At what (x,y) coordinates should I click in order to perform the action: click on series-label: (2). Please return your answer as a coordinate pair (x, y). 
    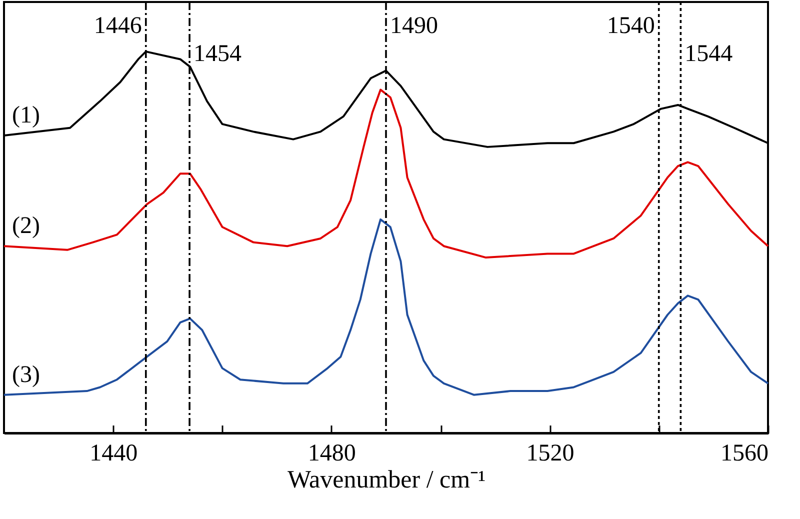
    Looking at the image, I should click on (26, 226).